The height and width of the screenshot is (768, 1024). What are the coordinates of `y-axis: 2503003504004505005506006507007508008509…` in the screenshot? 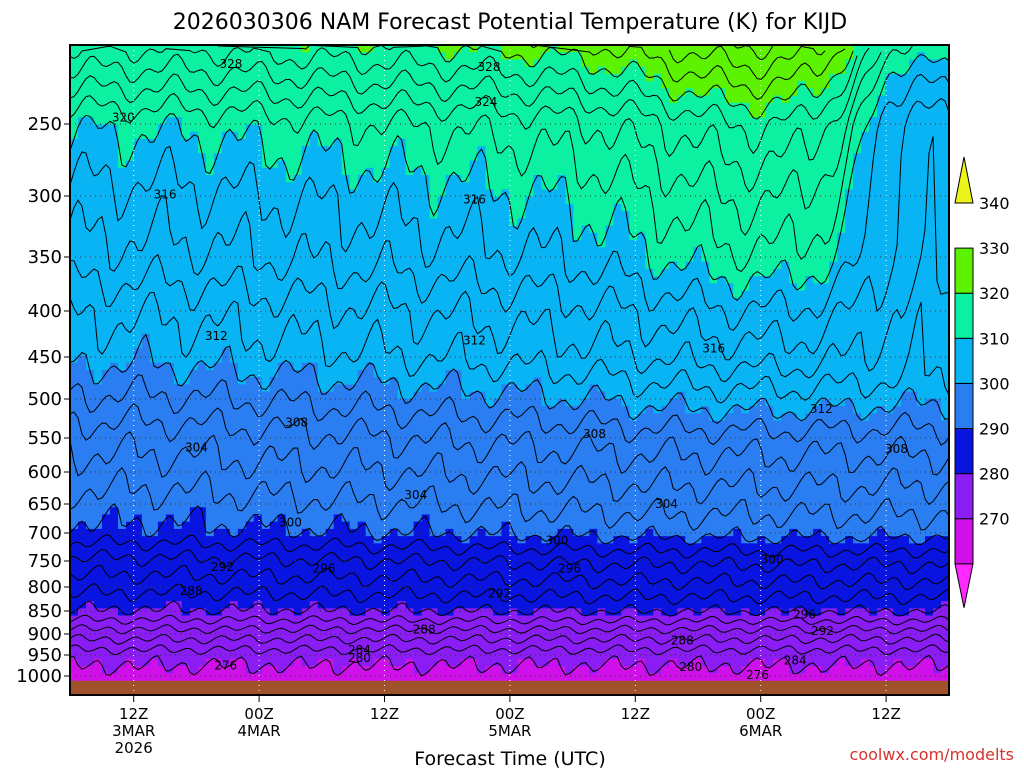 It's located at (43, 400).